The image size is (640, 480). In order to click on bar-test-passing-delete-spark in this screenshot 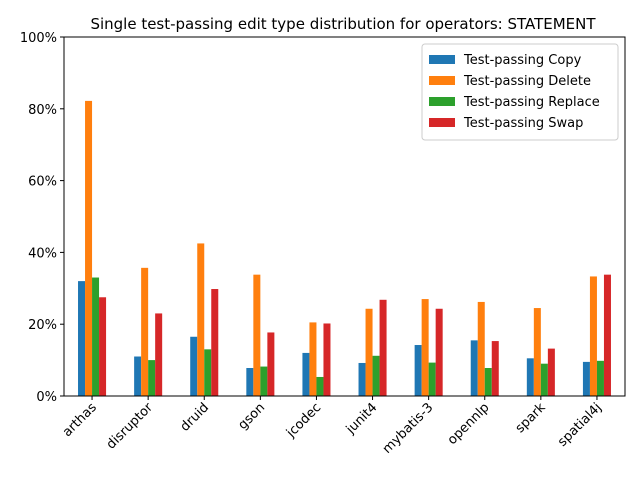, I will do `click(537, 352)`.